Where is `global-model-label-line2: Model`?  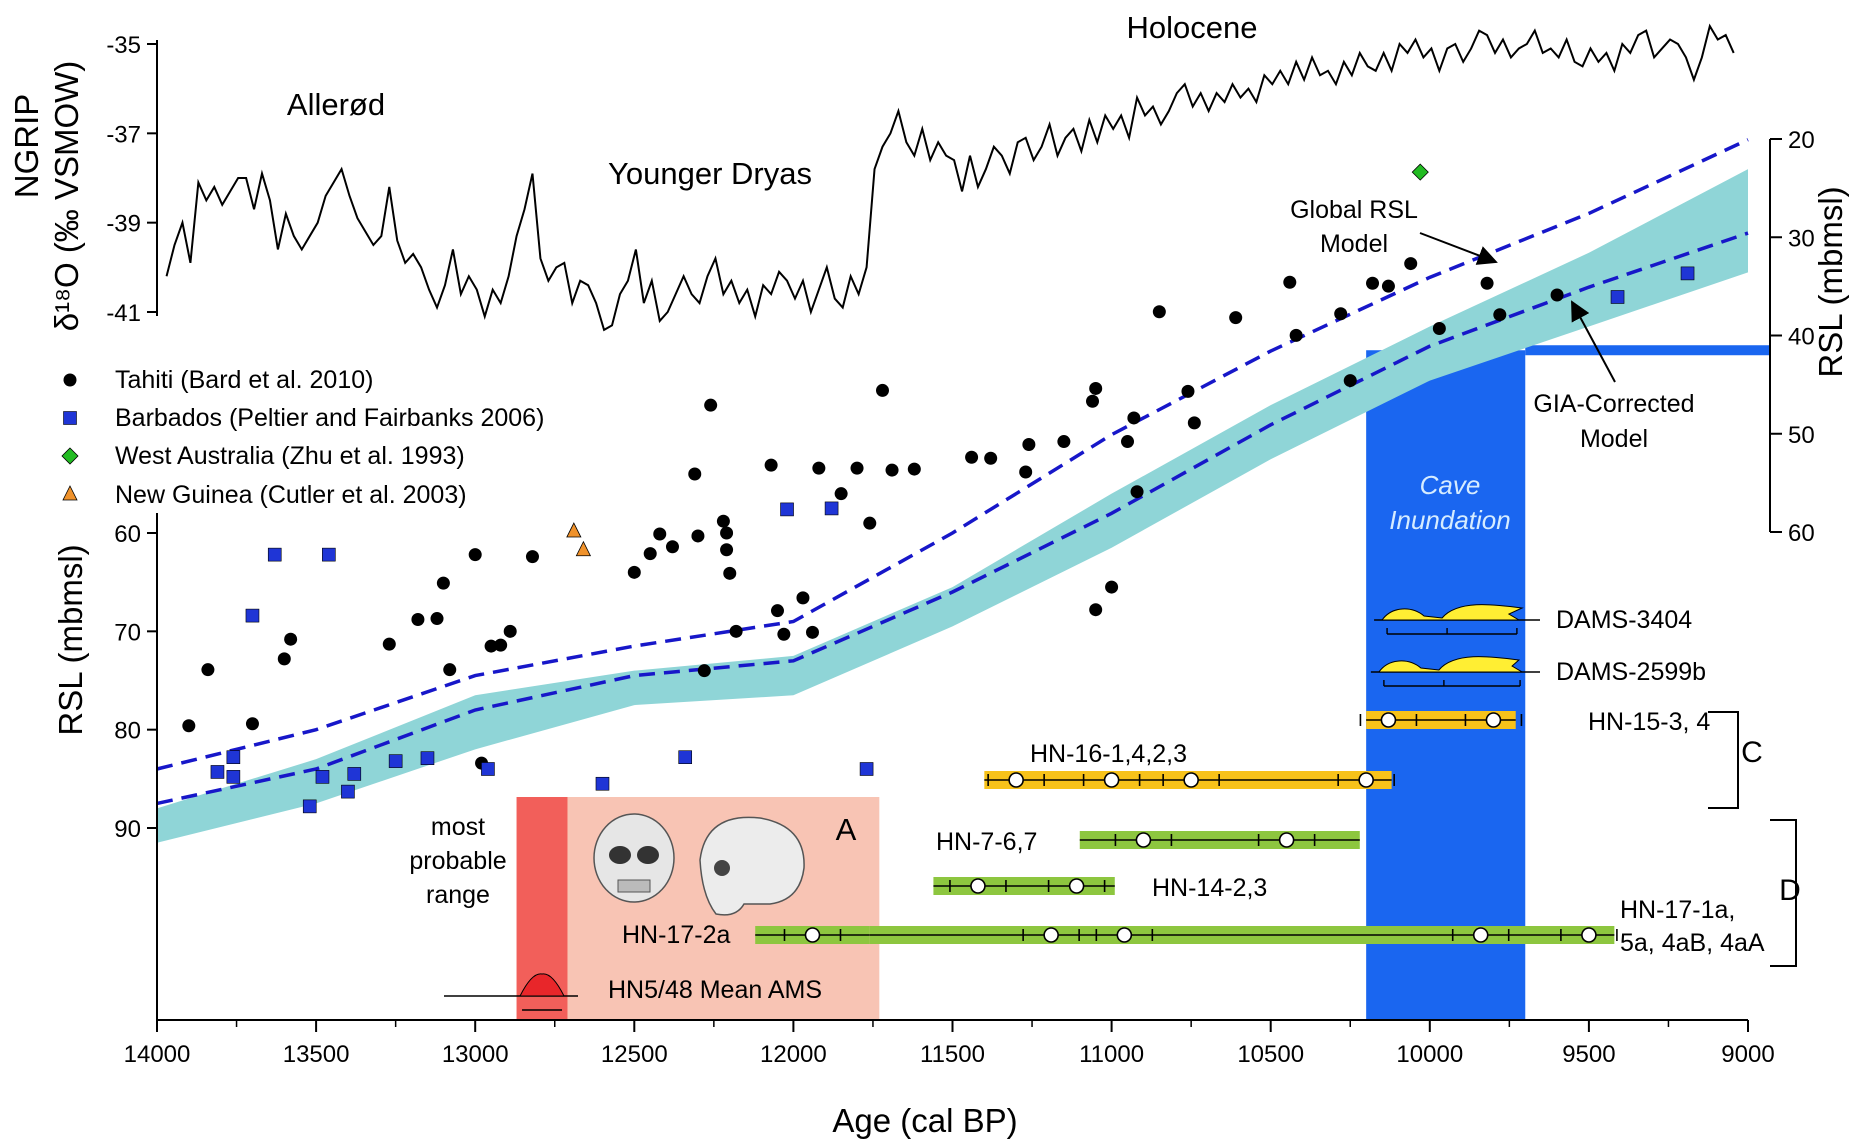 global-model-label-line2: Model is located at coordinates (1354, 244).